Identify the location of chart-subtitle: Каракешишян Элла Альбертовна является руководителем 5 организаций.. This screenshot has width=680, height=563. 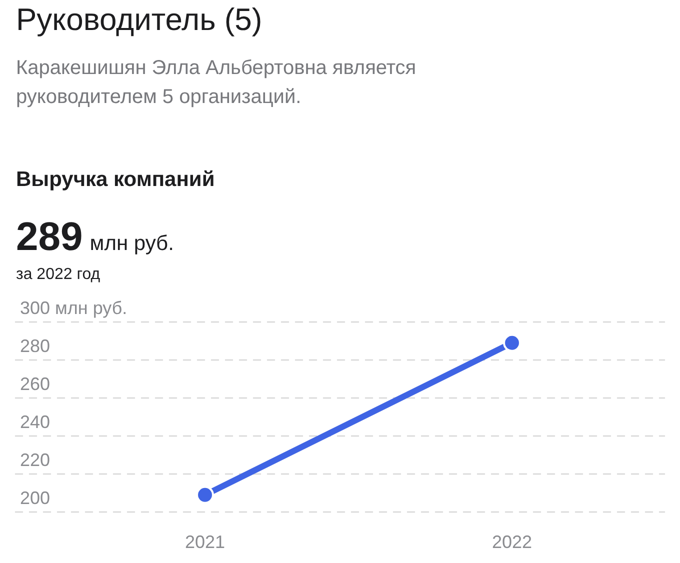
(217, 83).